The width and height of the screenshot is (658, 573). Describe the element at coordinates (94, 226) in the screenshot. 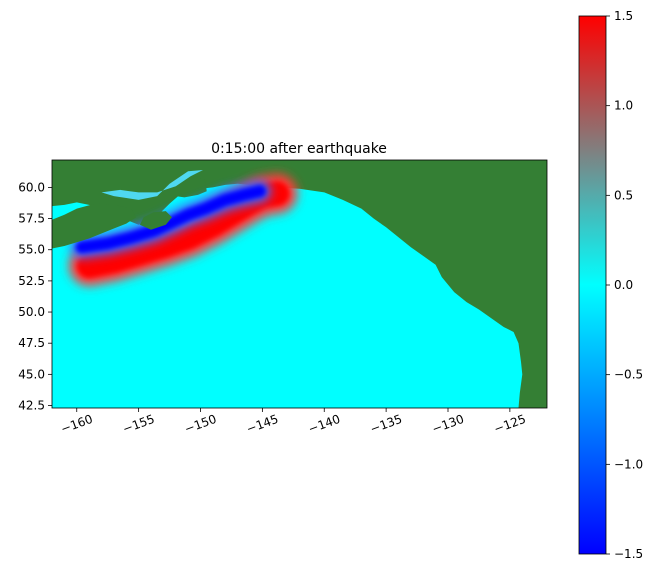

I see `alaska-peninsula` at that location.